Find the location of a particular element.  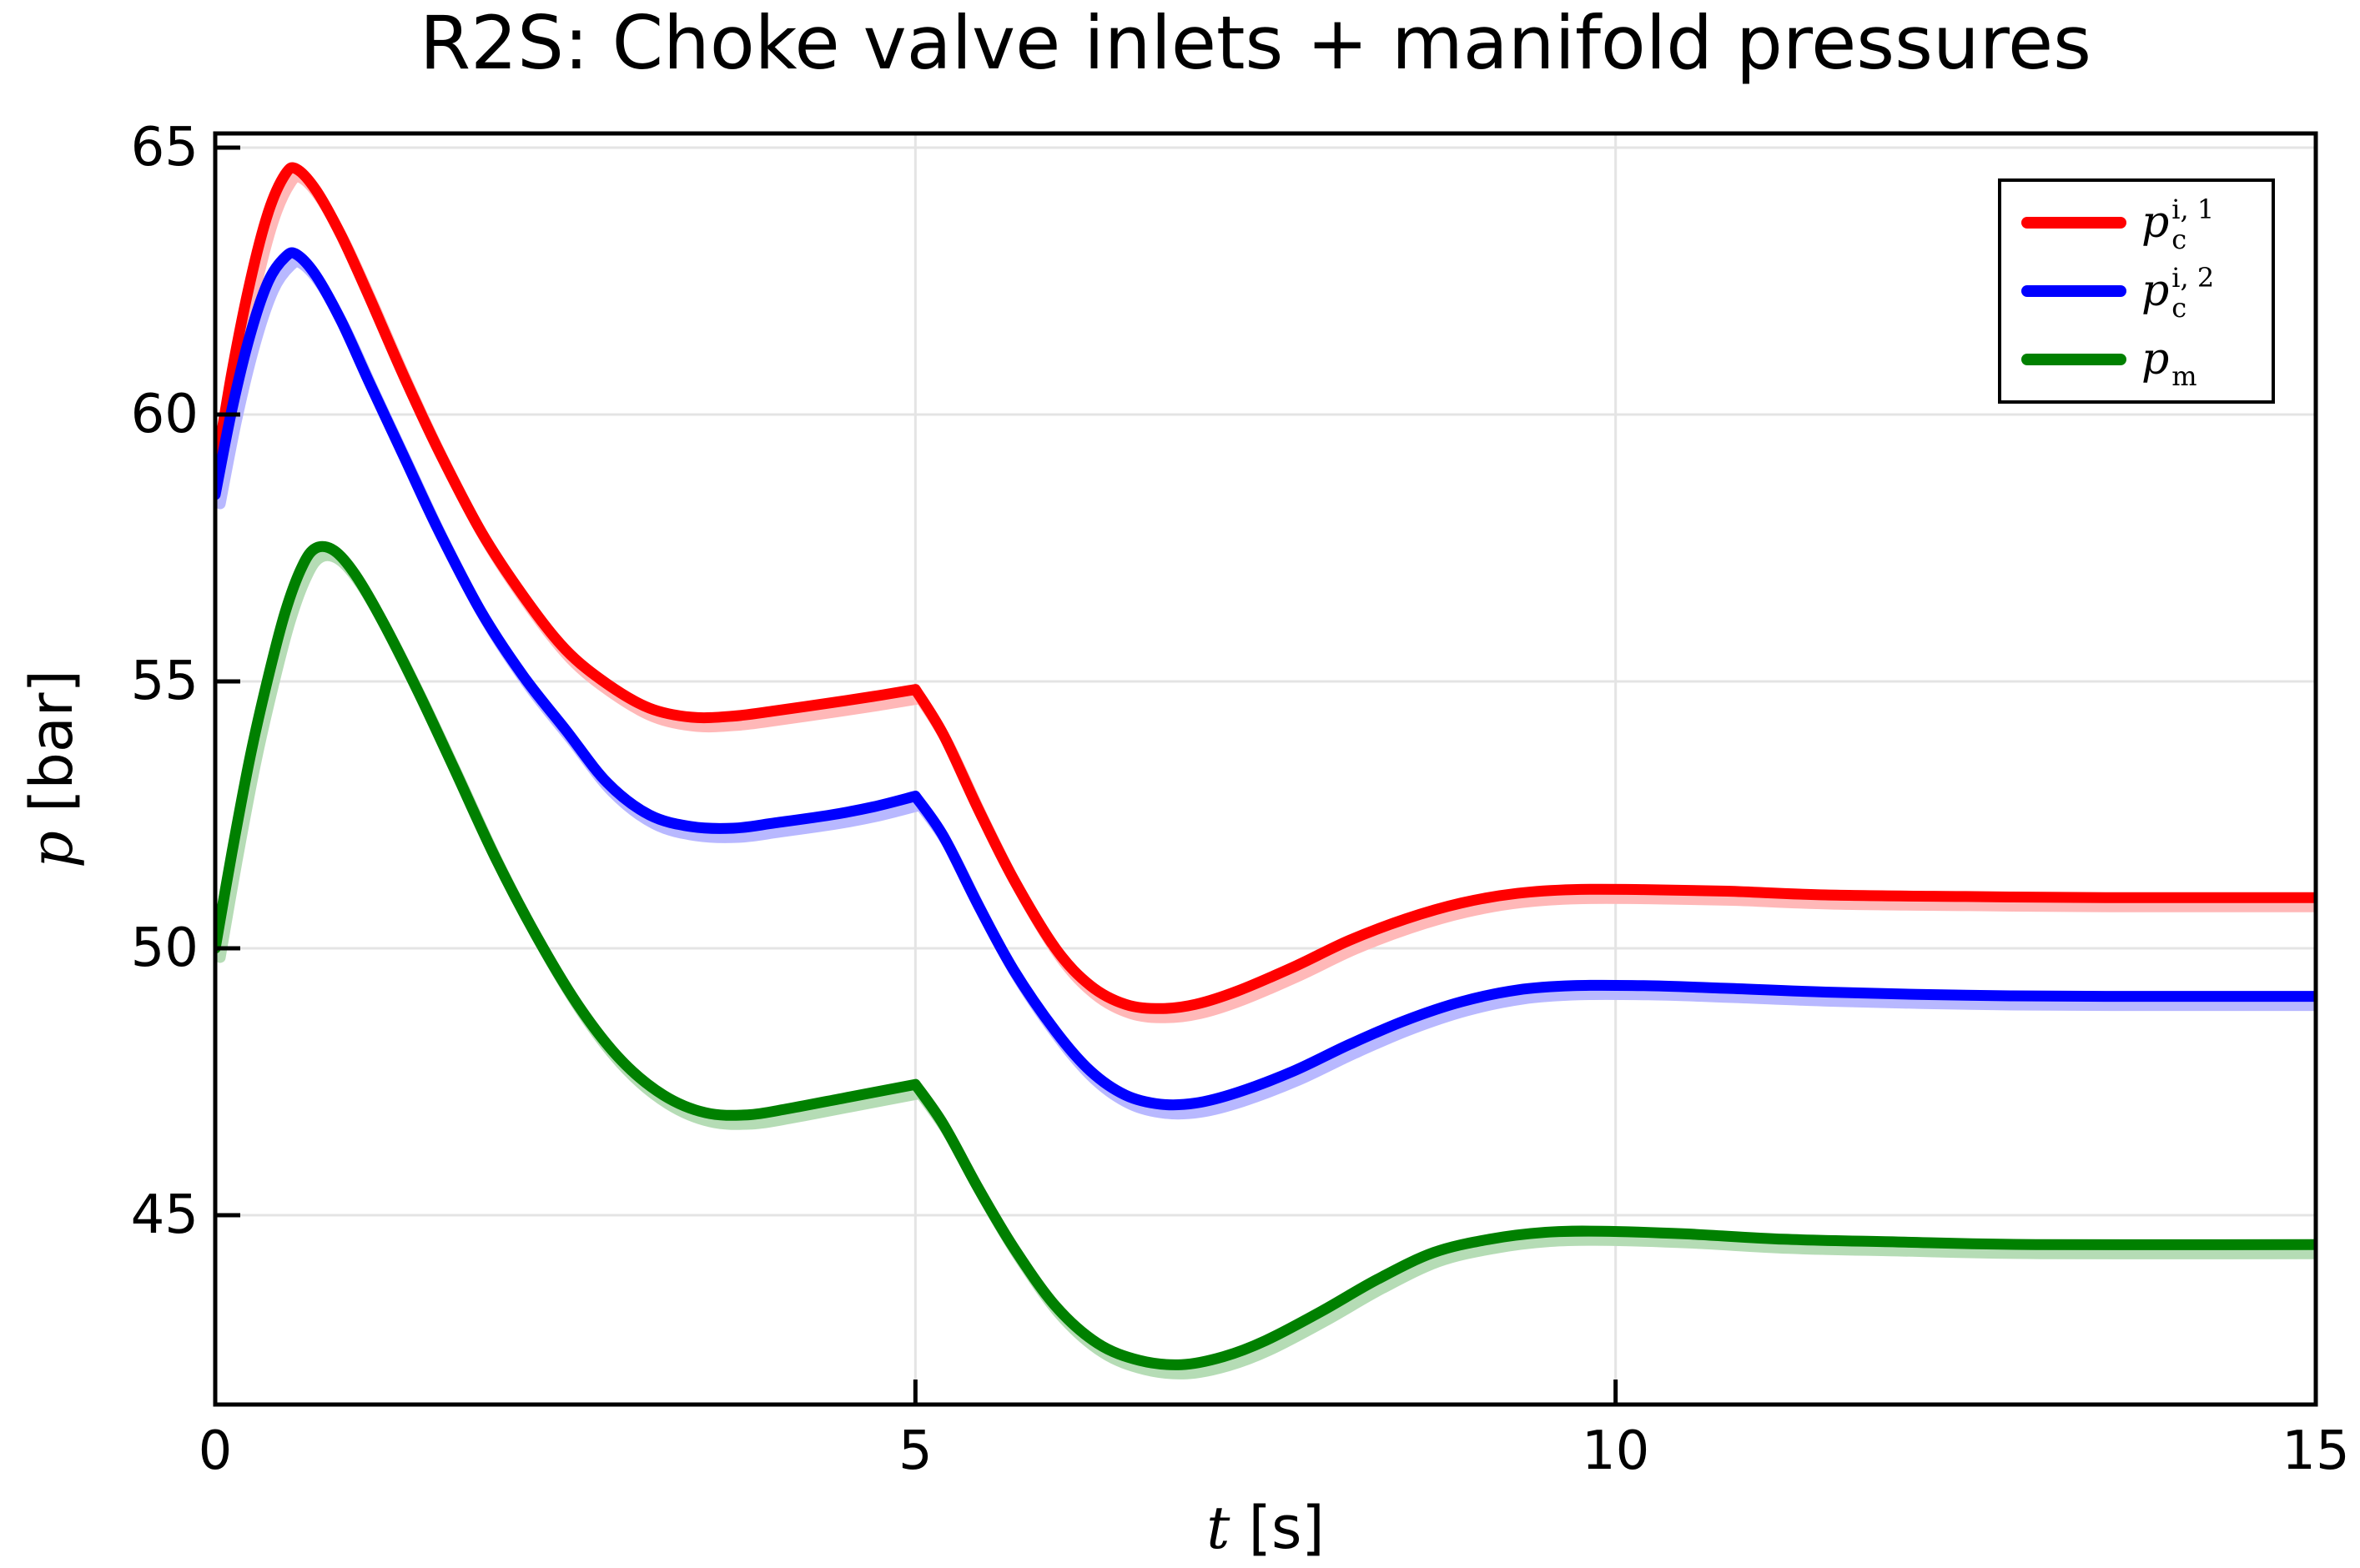

y-tick-label-45: 45 is located at coordinates (164, 1215).